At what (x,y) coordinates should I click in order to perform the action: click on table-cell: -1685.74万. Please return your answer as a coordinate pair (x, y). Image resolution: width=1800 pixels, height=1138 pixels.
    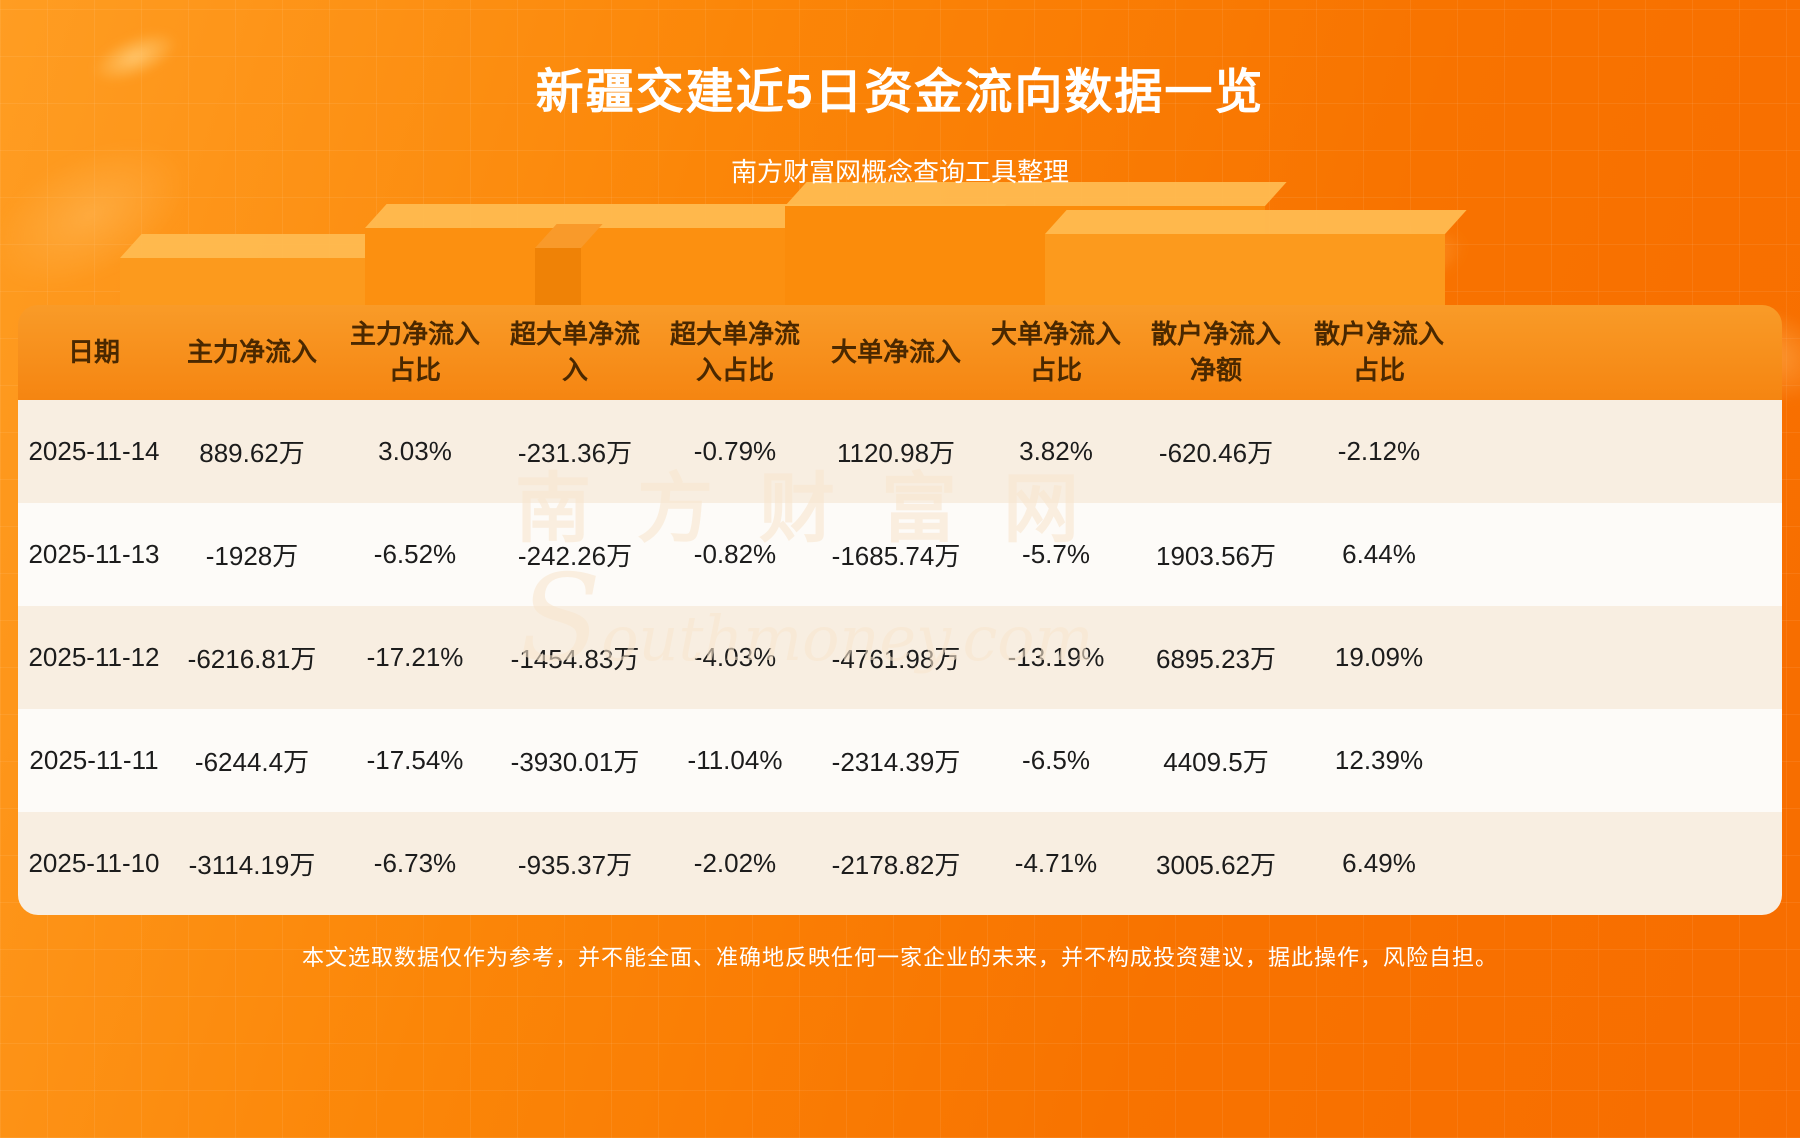
    Looking at the image, I should click on (896, 556).